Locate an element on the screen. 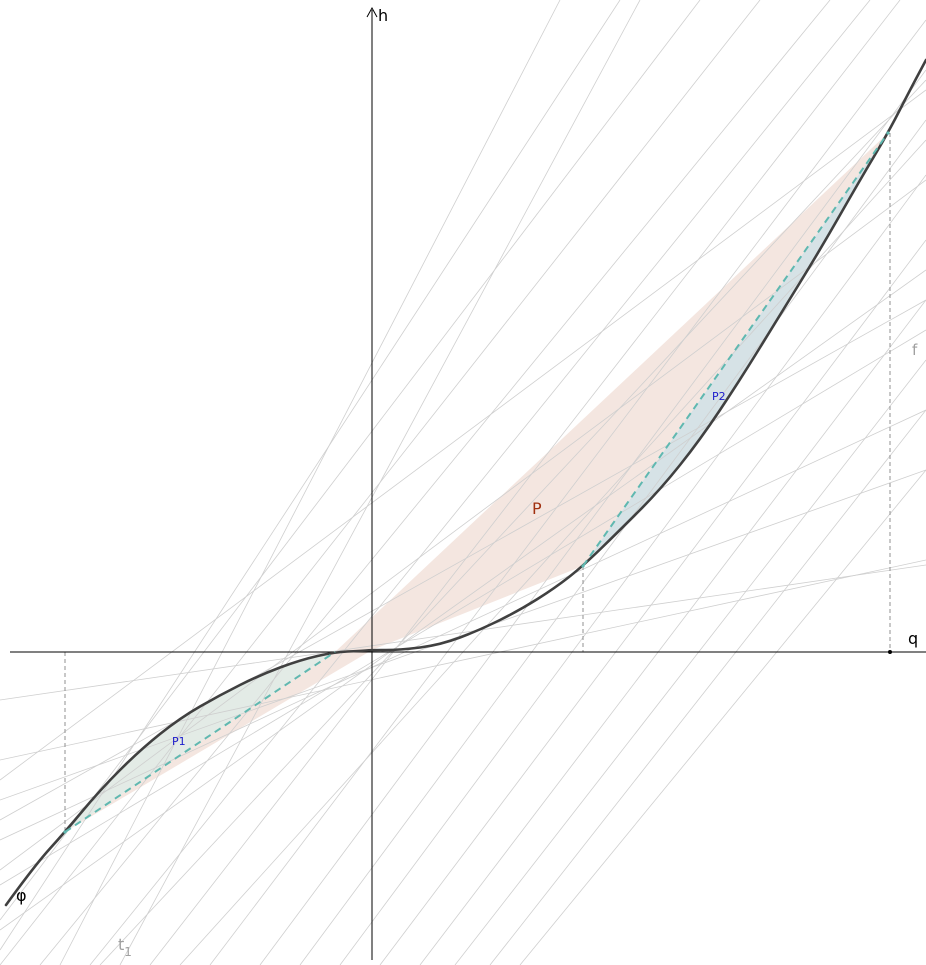 The image size is (926, 965). curve-point-mid is located at coordinates (583, 566).